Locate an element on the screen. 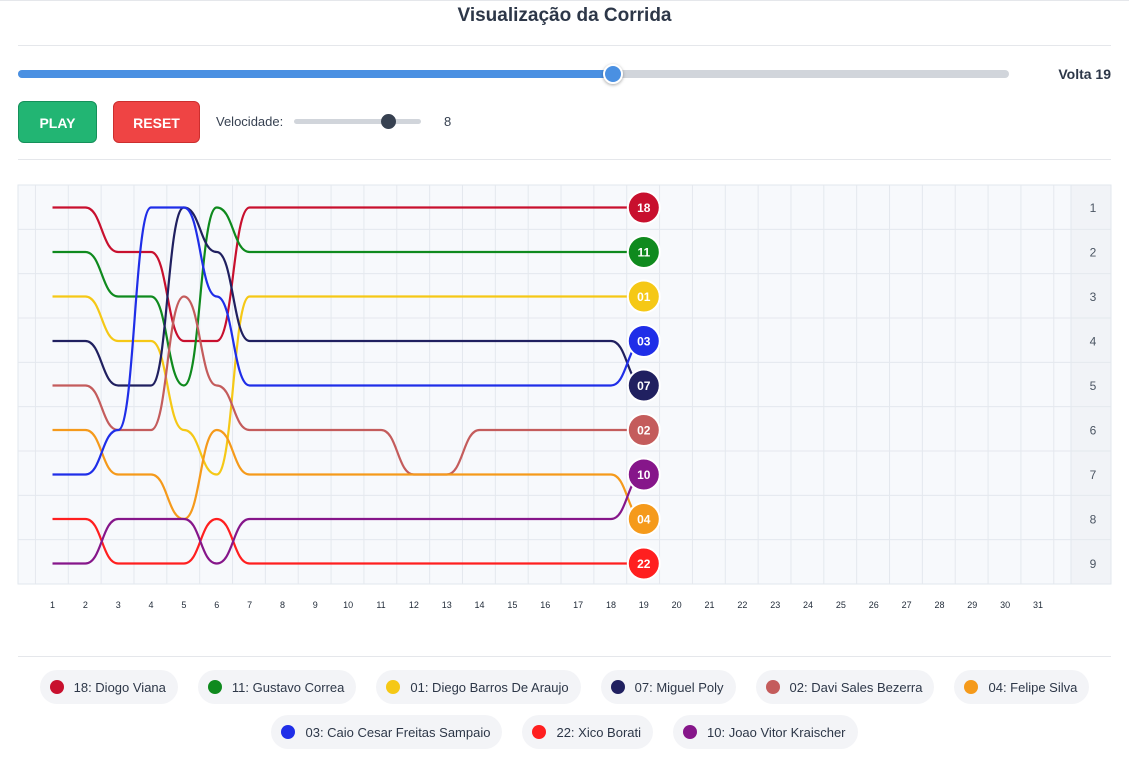 The height and width of the screenshot is (762, 1129). legend-label: 02: Davi Sales Bezerra is located at coordinates (856, 687).